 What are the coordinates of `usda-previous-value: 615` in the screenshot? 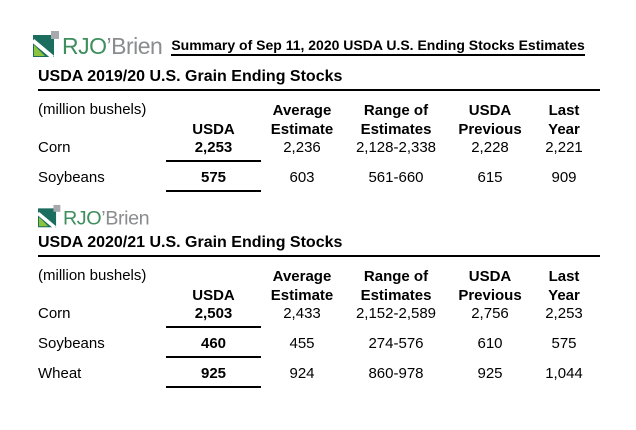 It's located at (490, 177).